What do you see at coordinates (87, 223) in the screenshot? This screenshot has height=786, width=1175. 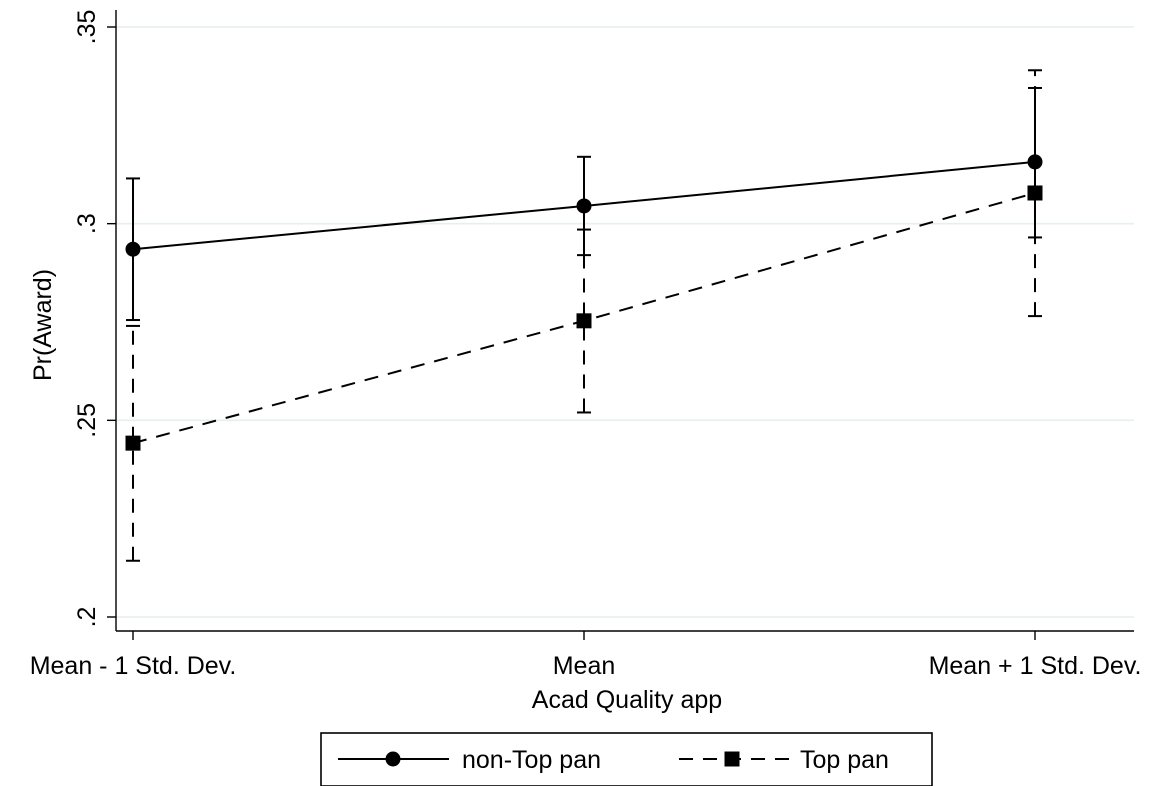 I see `y-tick-label: .3` at bounding box center [87, 223].